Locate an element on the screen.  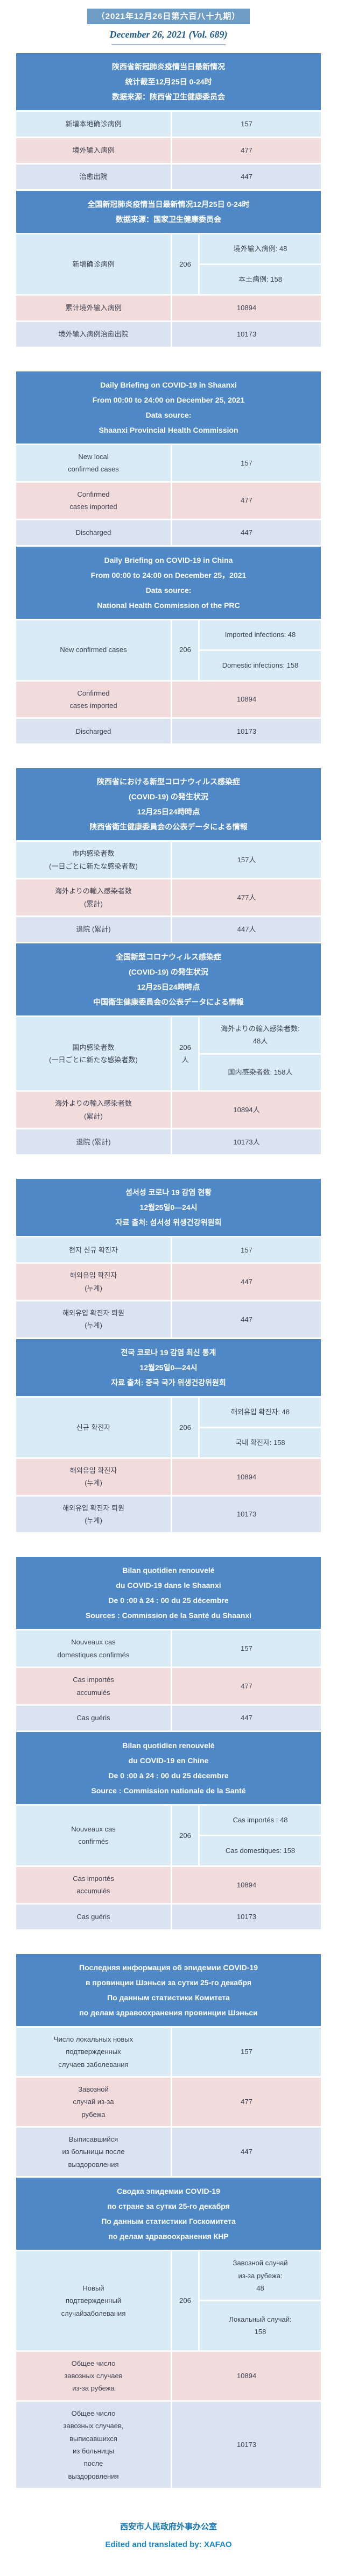
table-row: Confirmed cases imported 477 is located at coordinates (169, 500).